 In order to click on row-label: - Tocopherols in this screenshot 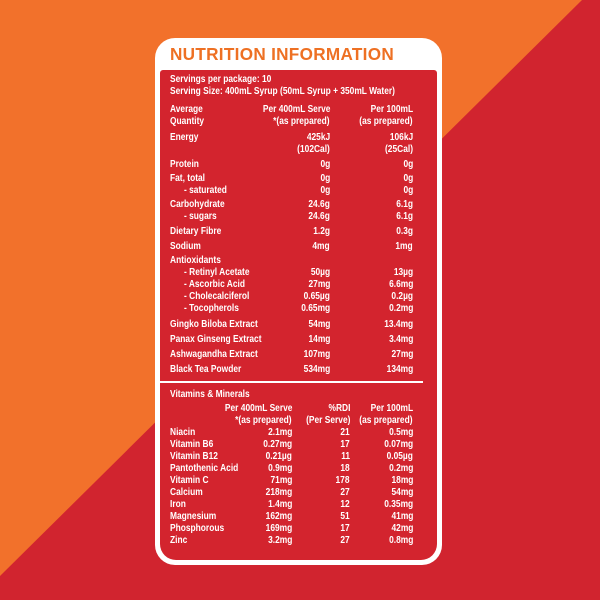, I will do `click(211, 308)`.